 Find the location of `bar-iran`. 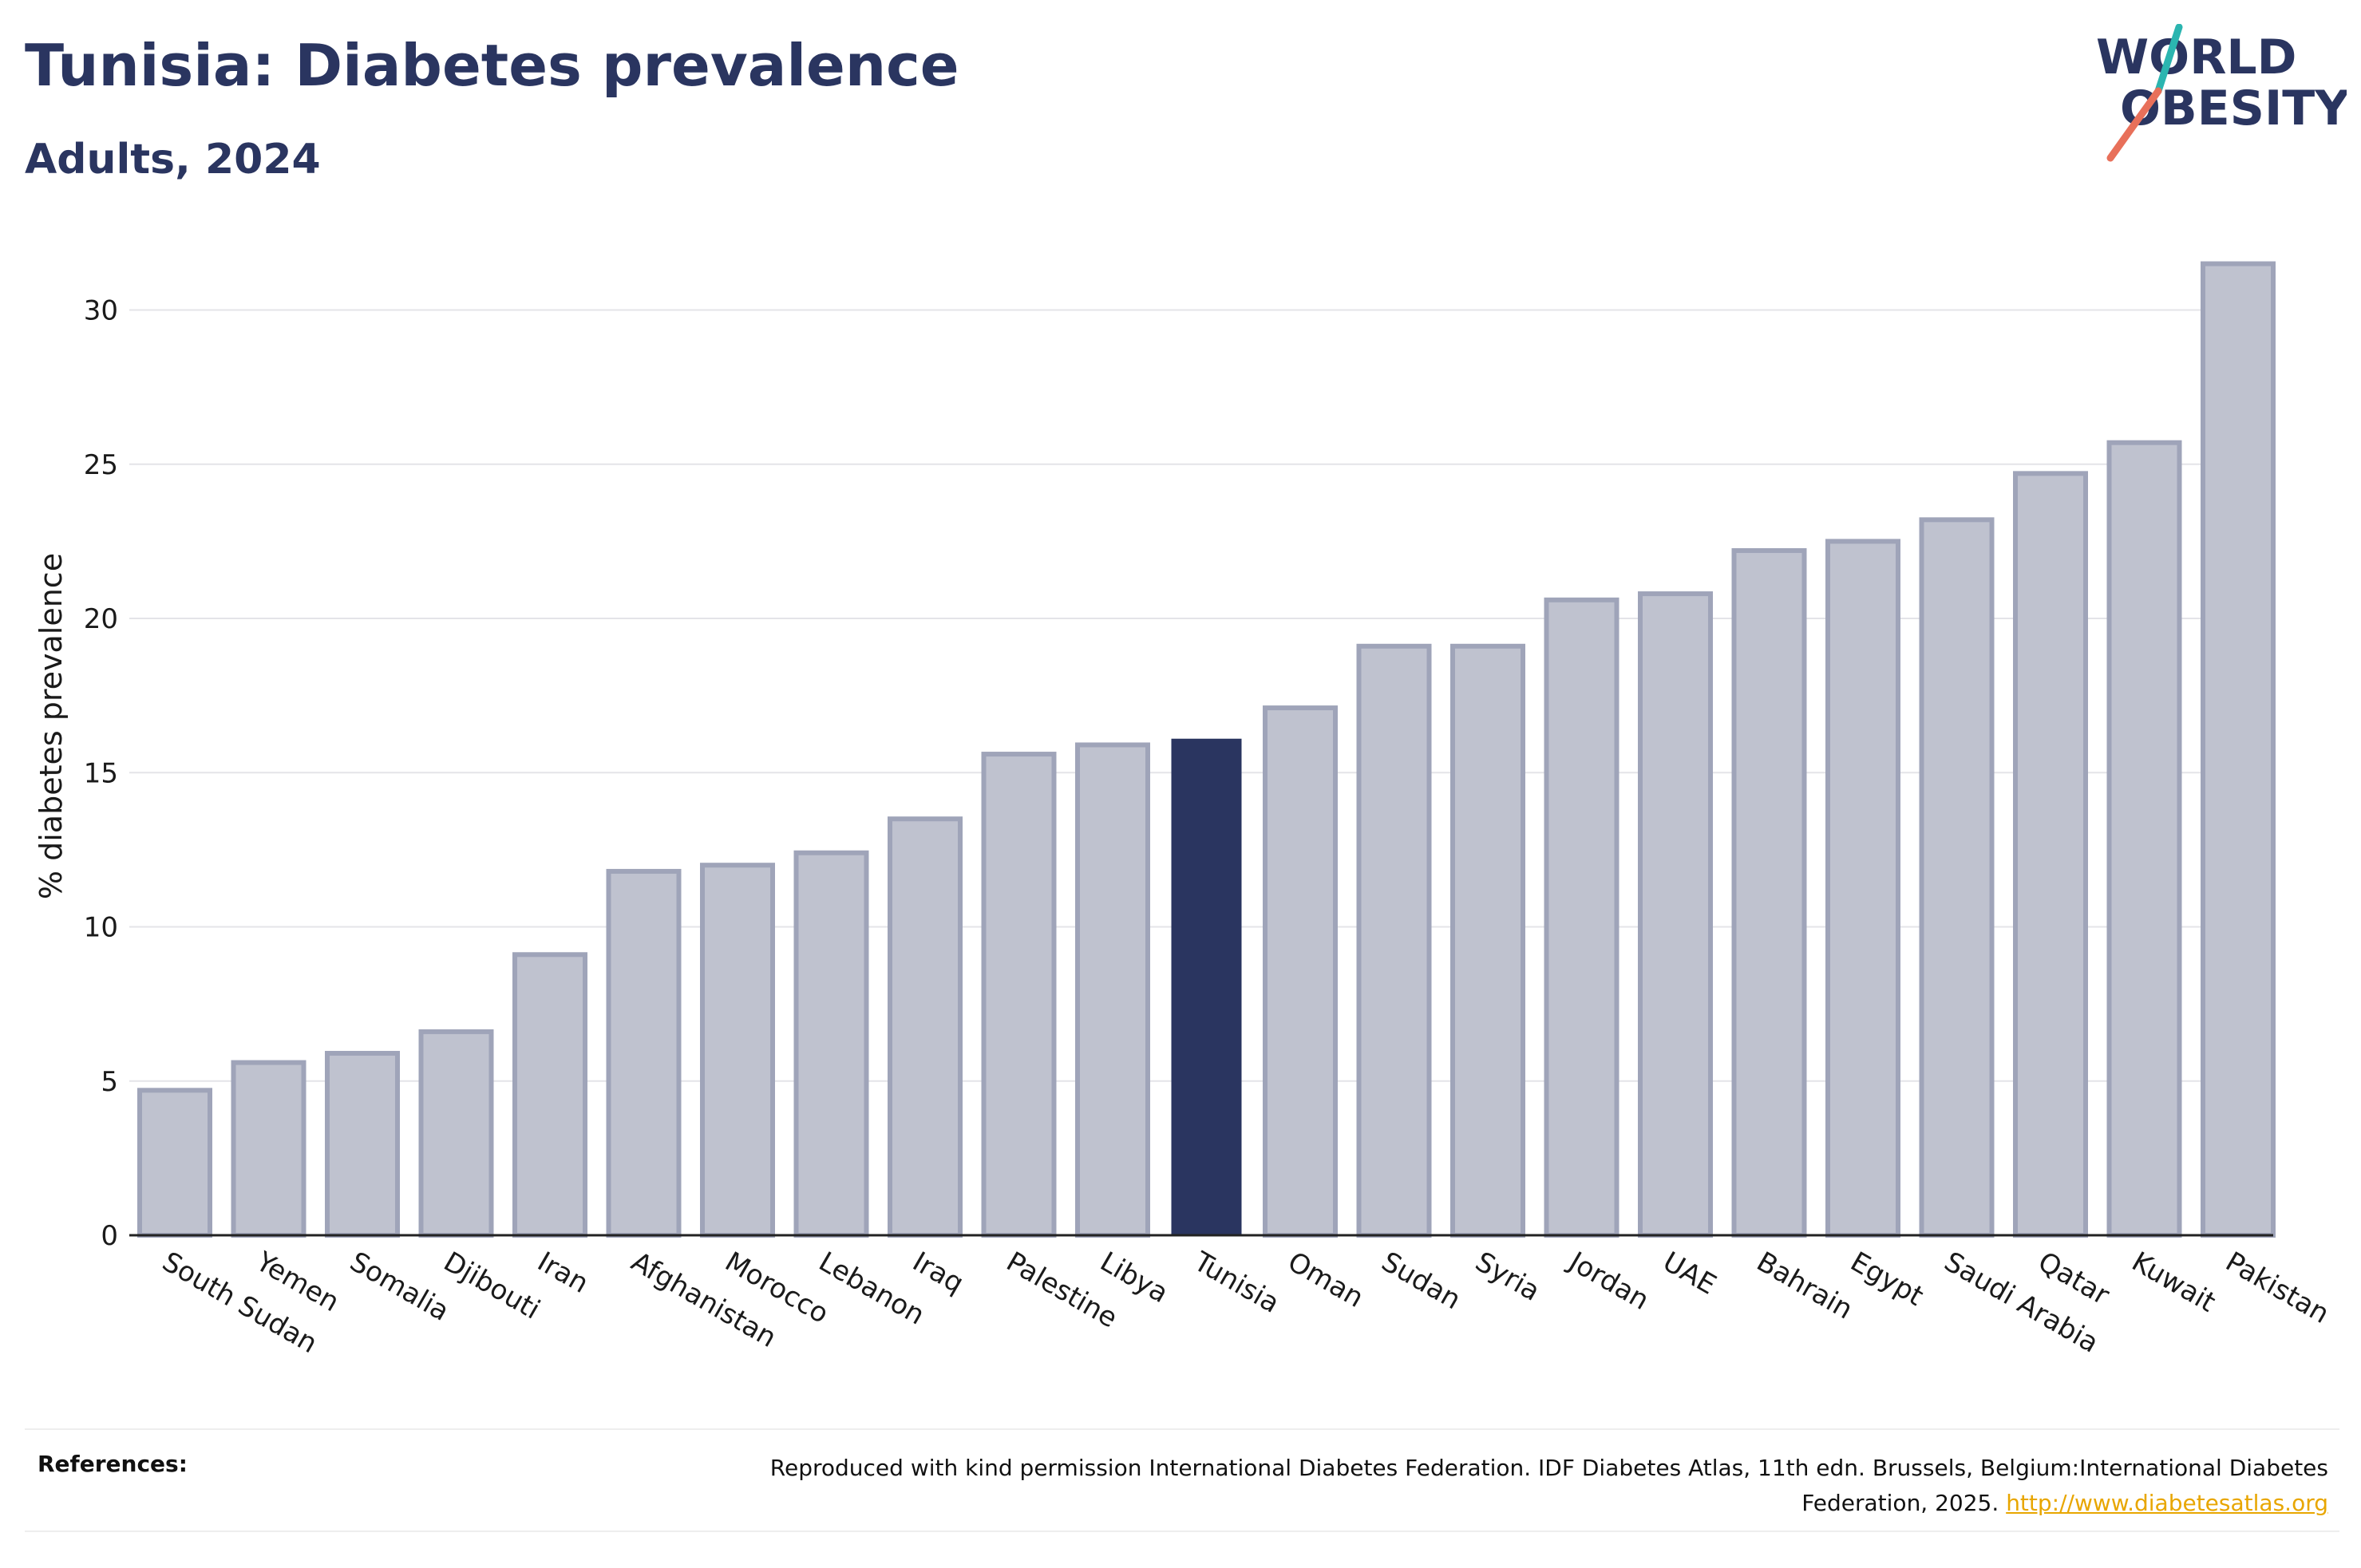

bar-iran is located at coordinates (549, 1095).